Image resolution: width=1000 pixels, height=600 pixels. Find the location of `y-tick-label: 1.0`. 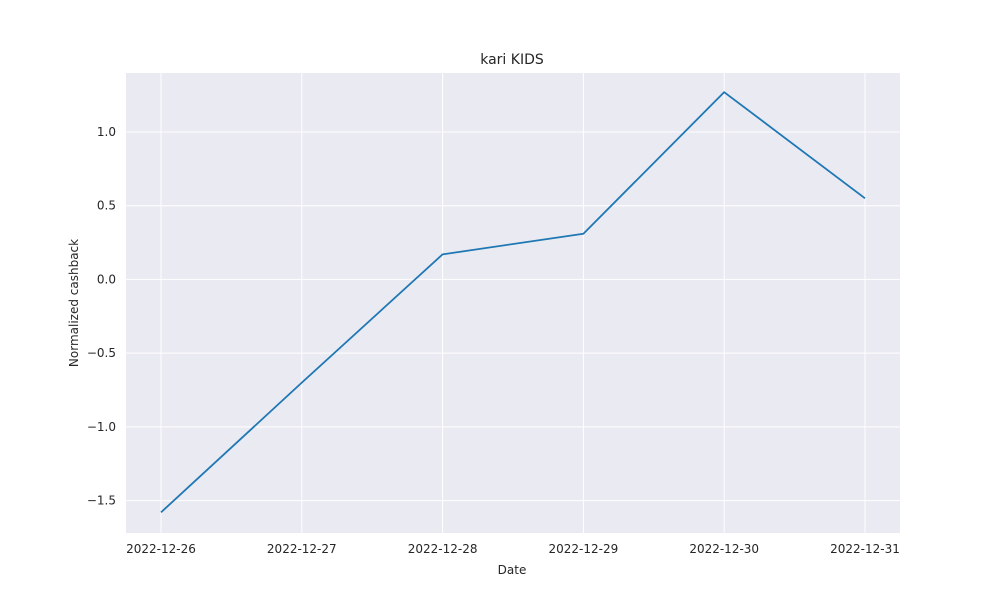

y-tick-label: 1.0 is located at coordinates (106, 132).